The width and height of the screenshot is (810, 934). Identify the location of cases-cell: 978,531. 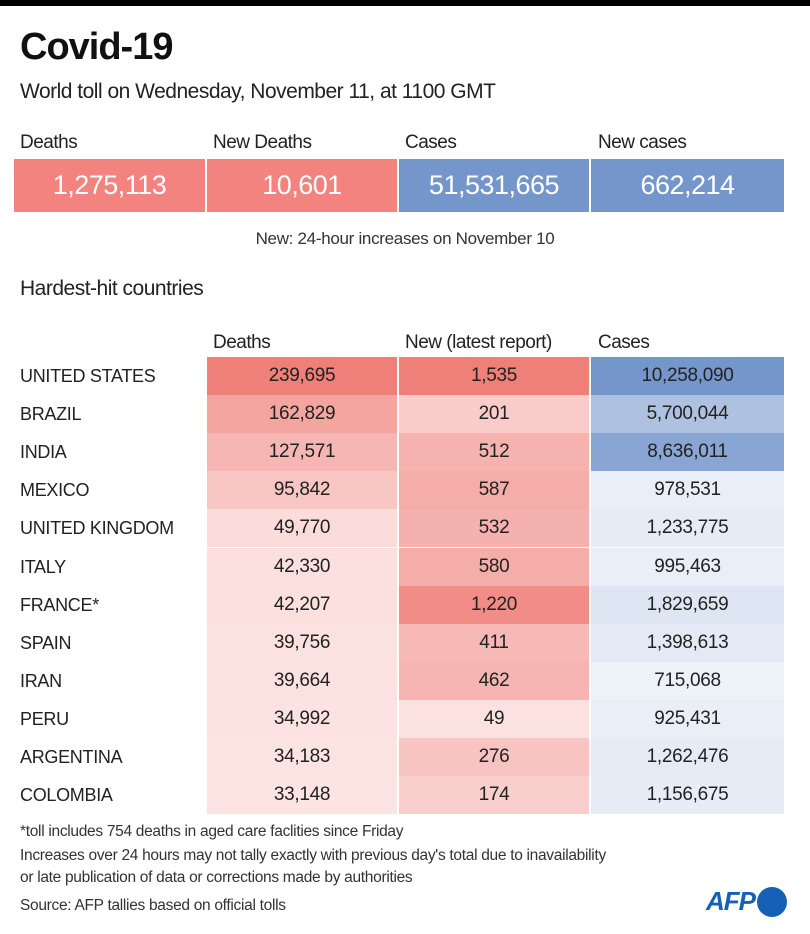
(687, 490).